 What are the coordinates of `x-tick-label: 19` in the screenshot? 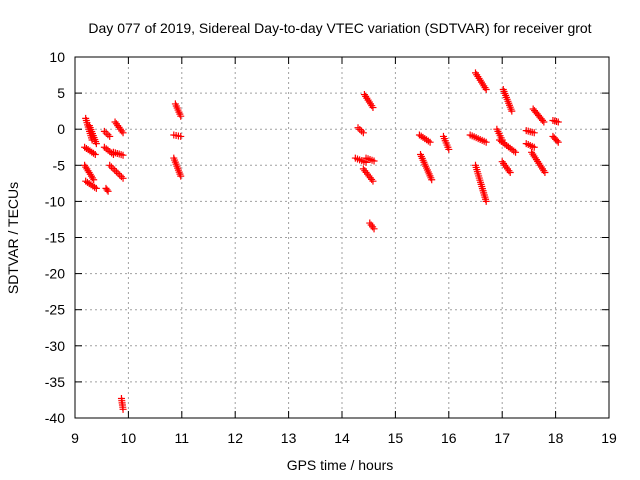 It's located at (609, 438).